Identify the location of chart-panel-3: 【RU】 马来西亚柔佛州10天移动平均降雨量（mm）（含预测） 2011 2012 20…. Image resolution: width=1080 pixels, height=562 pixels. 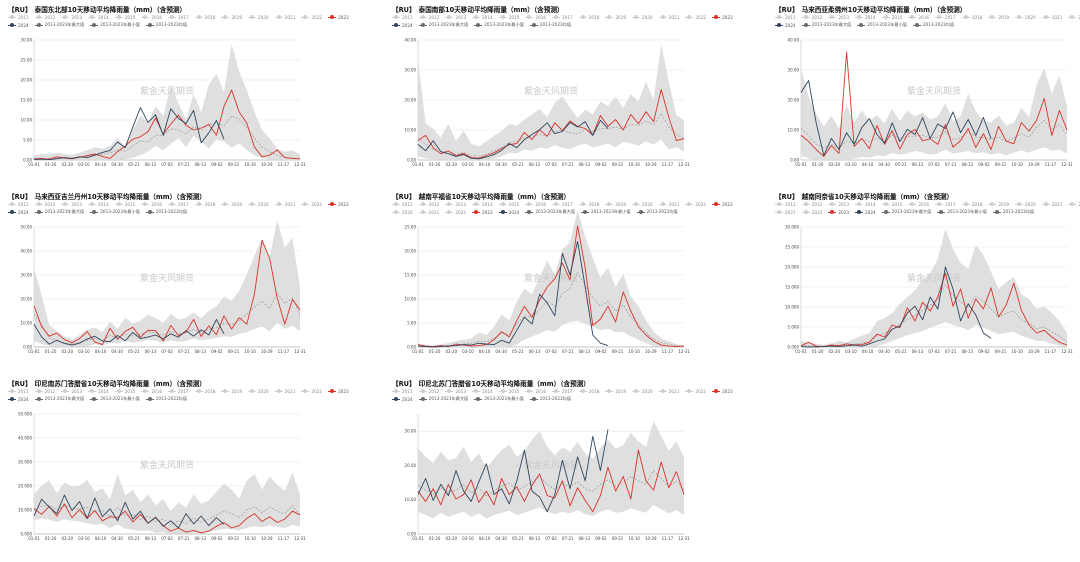
(927, 93).